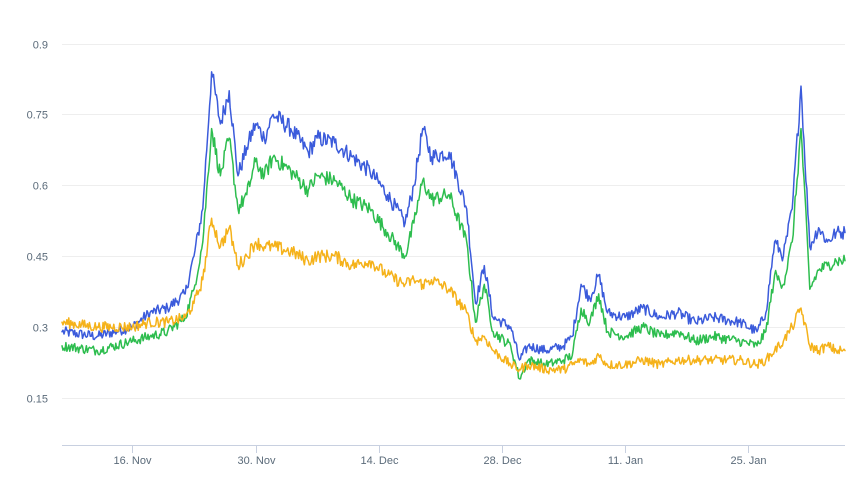 This screenshot has height=478, width=866. I want to click on x-tick-label: 28. Dec, so click(503, 461).